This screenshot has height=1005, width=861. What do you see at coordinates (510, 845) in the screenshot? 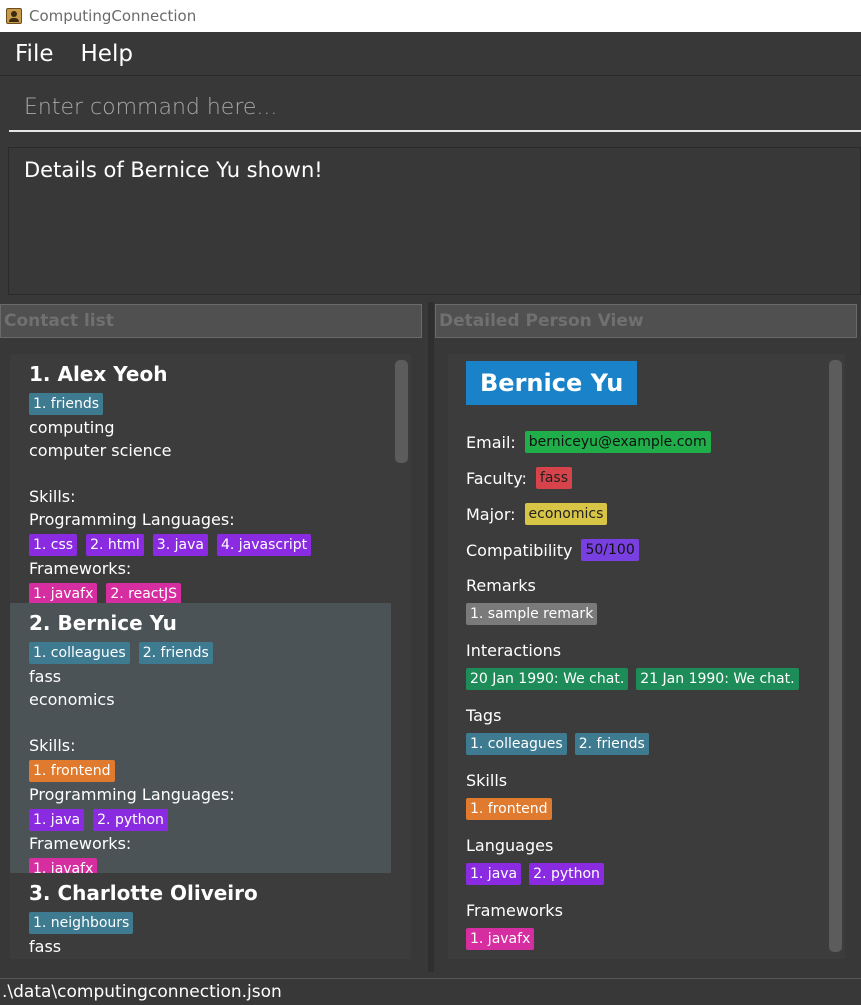
I see `languages-label: Languages` at bounding box center [510, 845].